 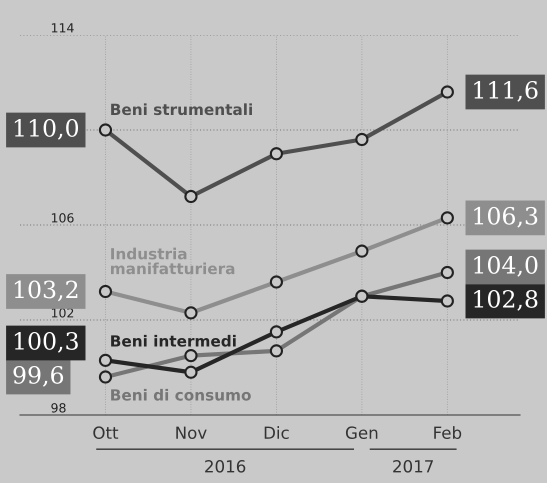 What do you see at coordinates (191, 433) in the screenshot?
I see `x-tick-label: Nov` at bounding box center [191, 433].